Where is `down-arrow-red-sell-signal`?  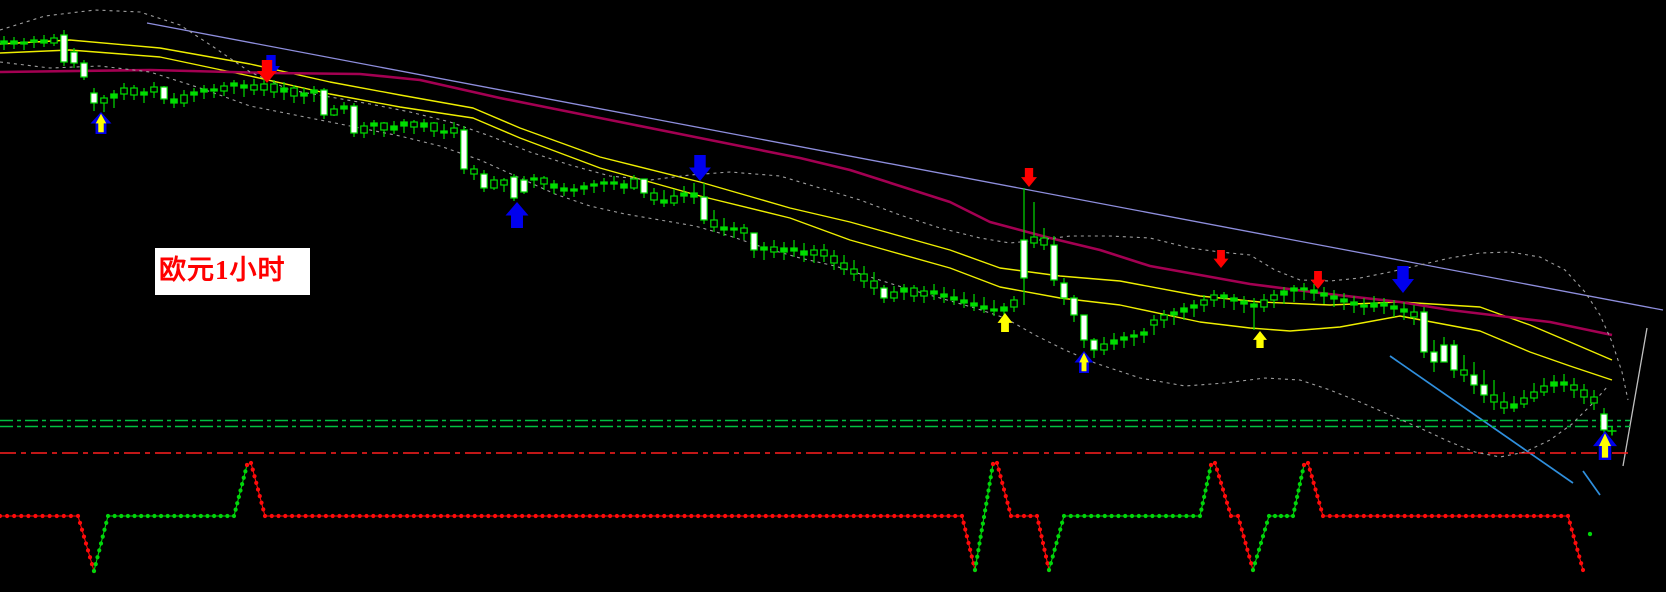 down-arrow-red-sell-signal is located at coordinates (1318, 280).